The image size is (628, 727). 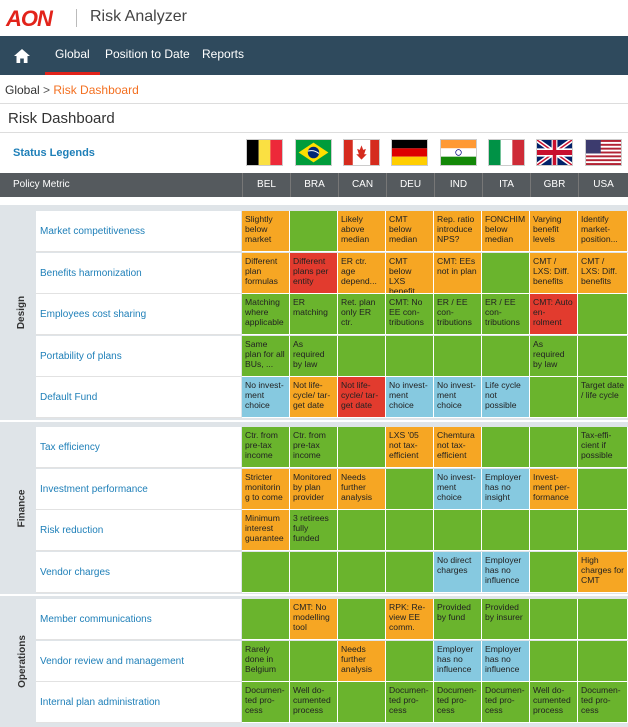 What do you see at coordinates (266, 231) in the screenshot?
I see `status-cell: Slightly below market` at bounding box center [266, 231].